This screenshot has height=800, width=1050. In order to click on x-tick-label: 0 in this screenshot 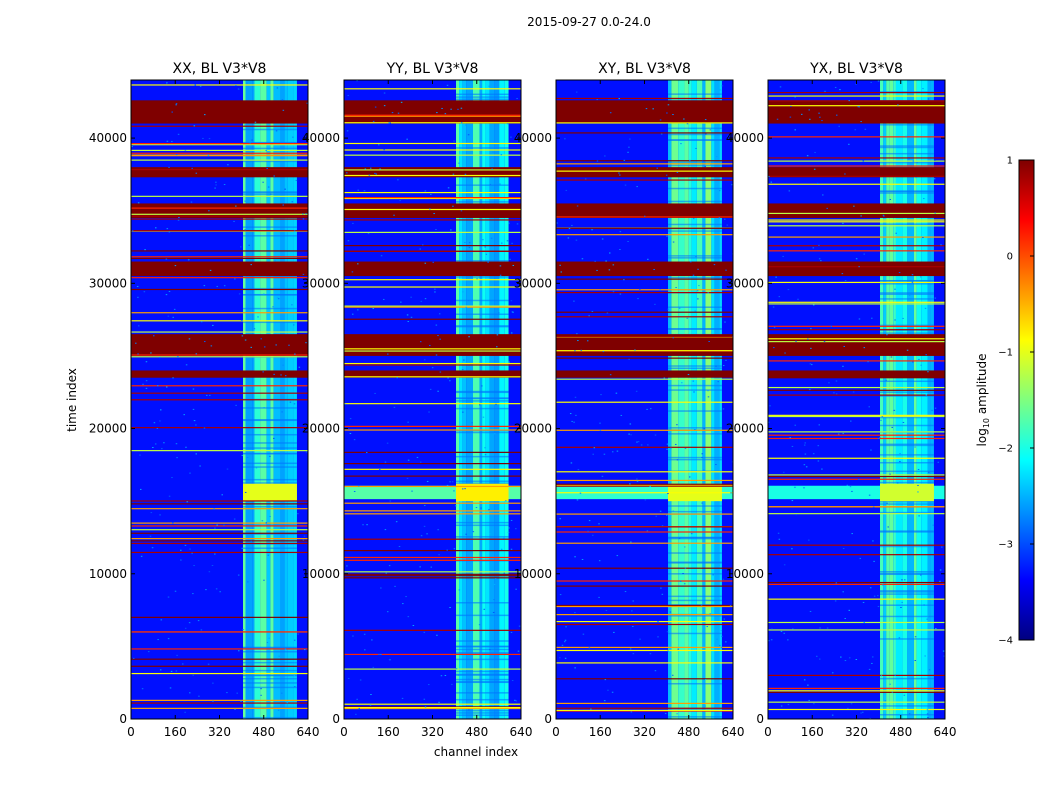, I will do `click(556, 732)`.